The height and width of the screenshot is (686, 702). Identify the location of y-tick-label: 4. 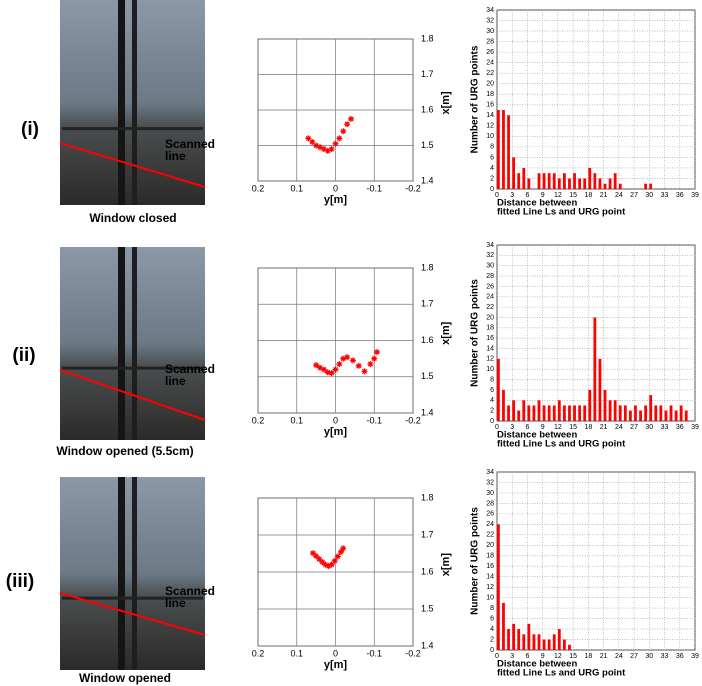
(492, 168).